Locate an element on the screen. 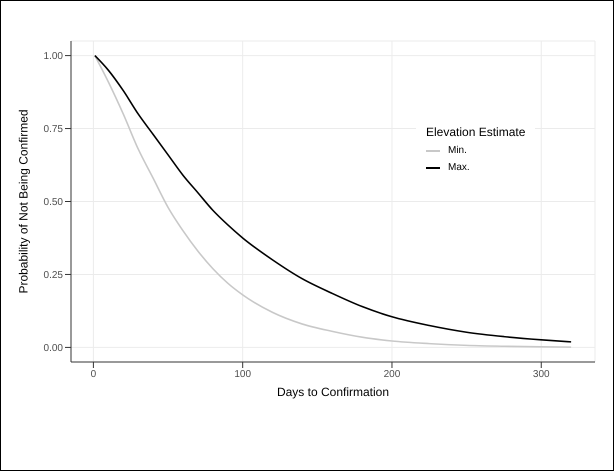 The image size is (614, 471). y-tick-label: 1.00 is located at coordinates (54, 56).